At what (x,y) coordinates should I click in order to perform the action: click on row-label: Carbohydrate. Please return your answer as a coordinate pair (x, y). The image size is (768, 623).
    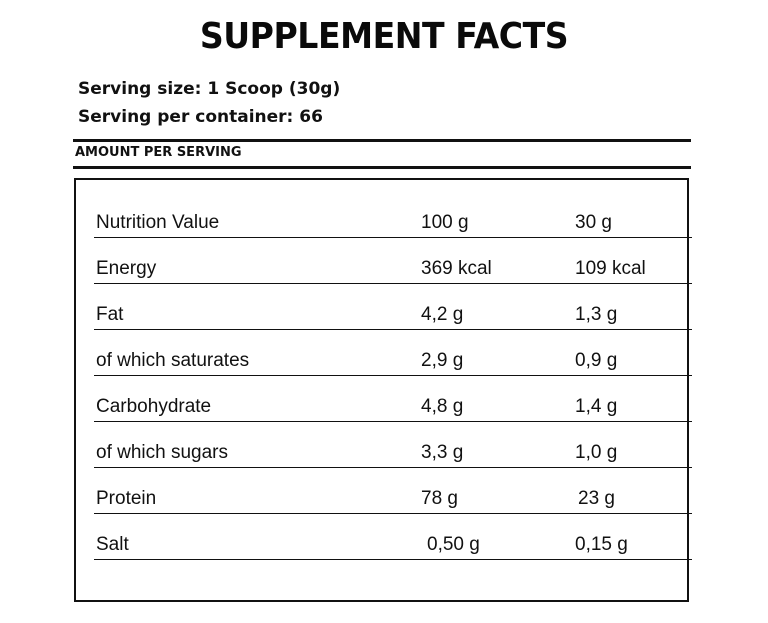
    Looking at the image, I should click on (154, 406).